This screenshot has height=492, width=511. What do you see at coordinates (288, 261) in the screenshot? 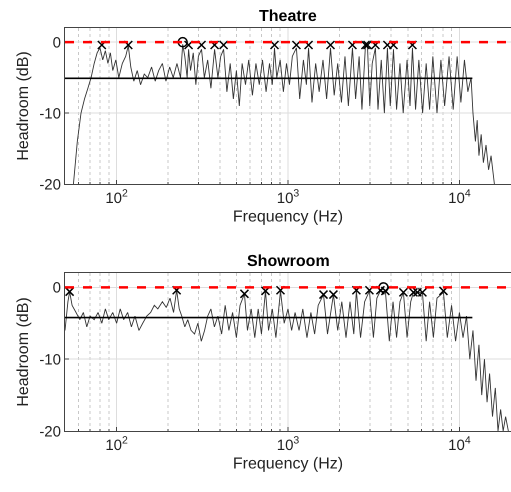
I see `chart-title: Showroom` at bounding box center [288, 261].